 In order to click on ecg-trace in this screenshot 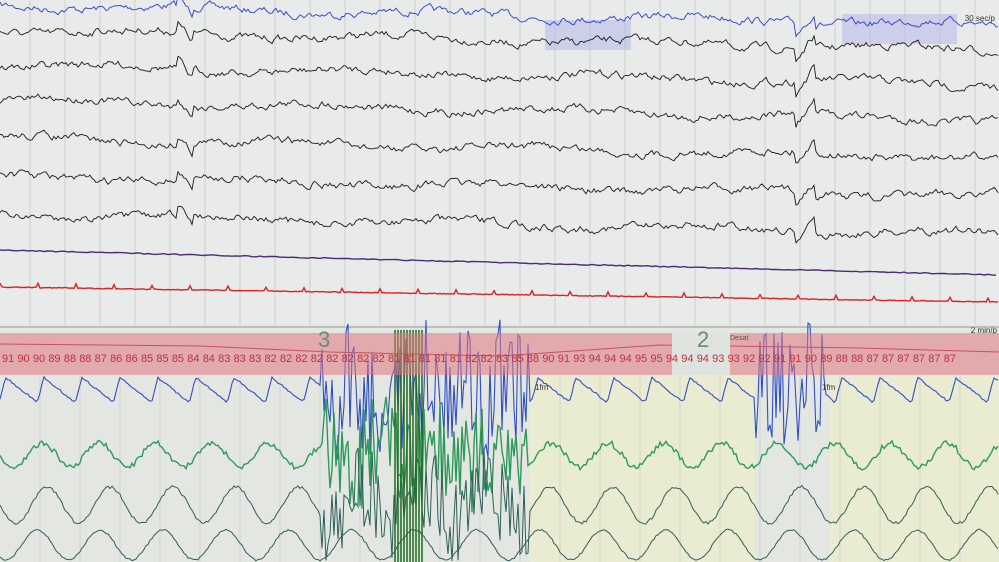, I will do `click(499, 292)`.